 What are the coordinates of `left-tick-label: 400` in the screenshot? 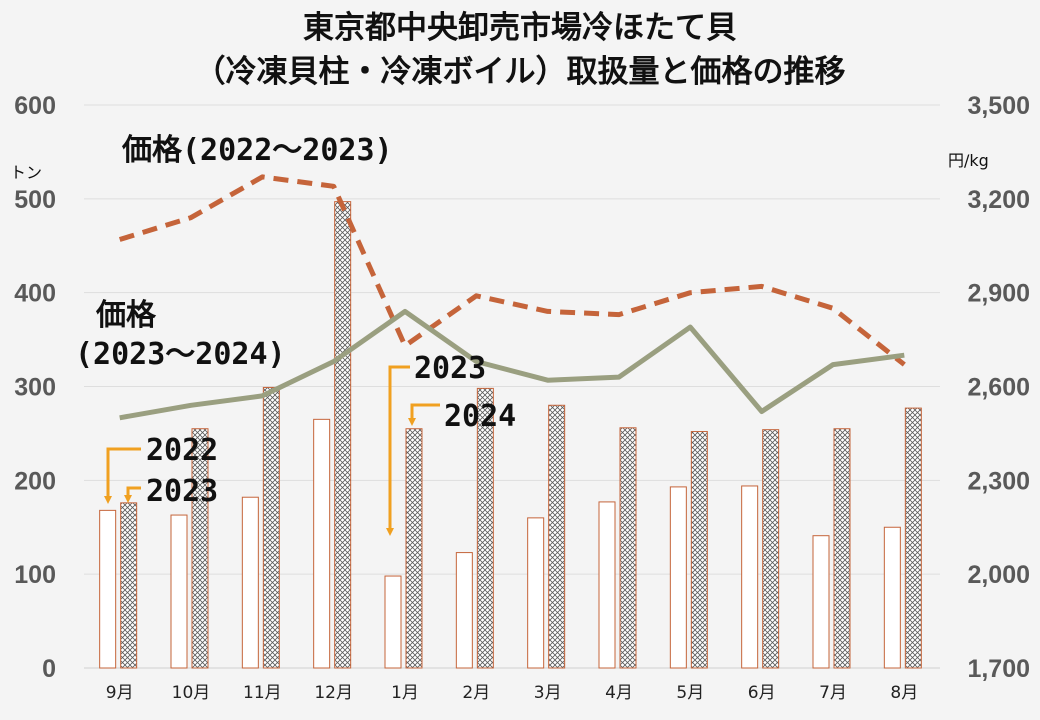 It's located at (35, 294).